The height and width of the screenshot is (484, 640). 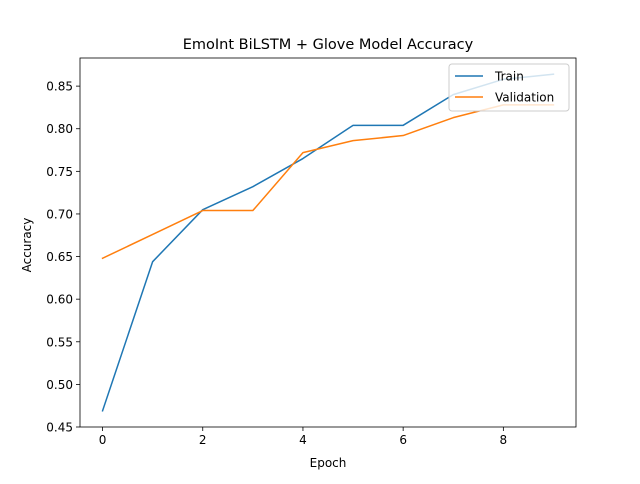 I want to click on y-tick-label: 0.45, so click(x=59, y=428).